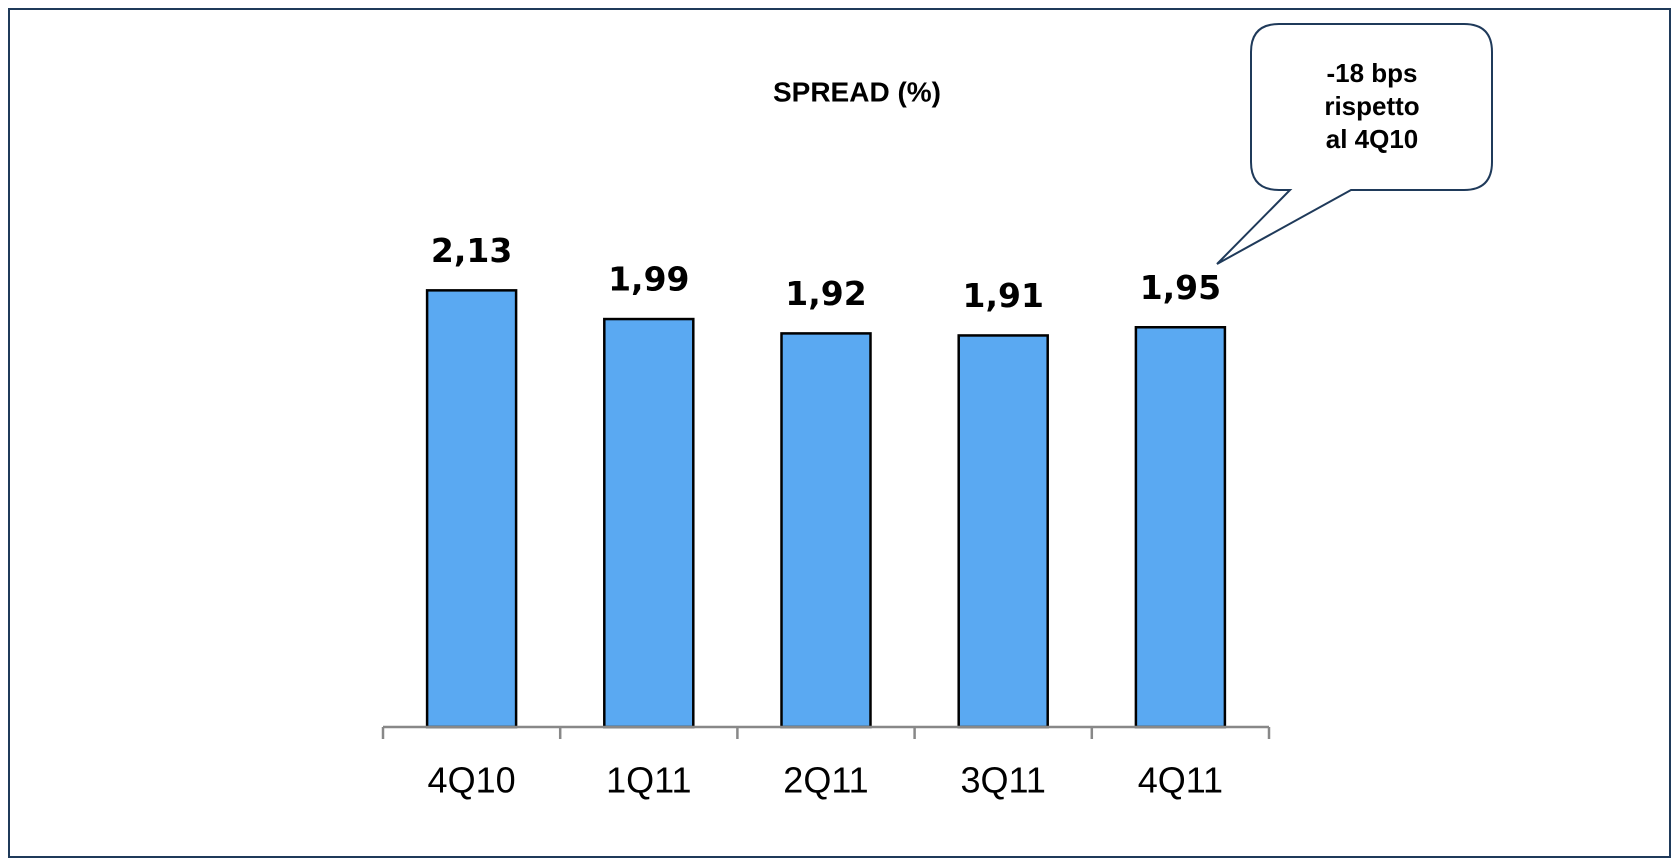  What do you see at coordinates (1371, 106) in the screenshot?
I see `annotation: rispetto` at bounding box center [1371, 106].